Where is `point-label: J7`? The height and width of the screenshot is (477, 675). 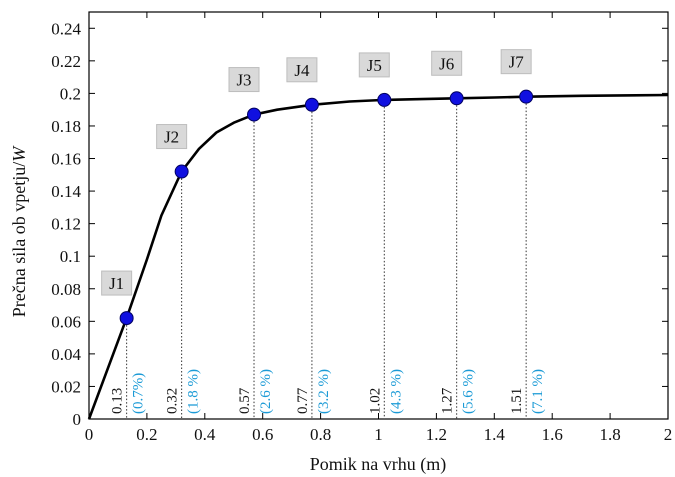 point-label: J7 is located at coordinates (517, 62).